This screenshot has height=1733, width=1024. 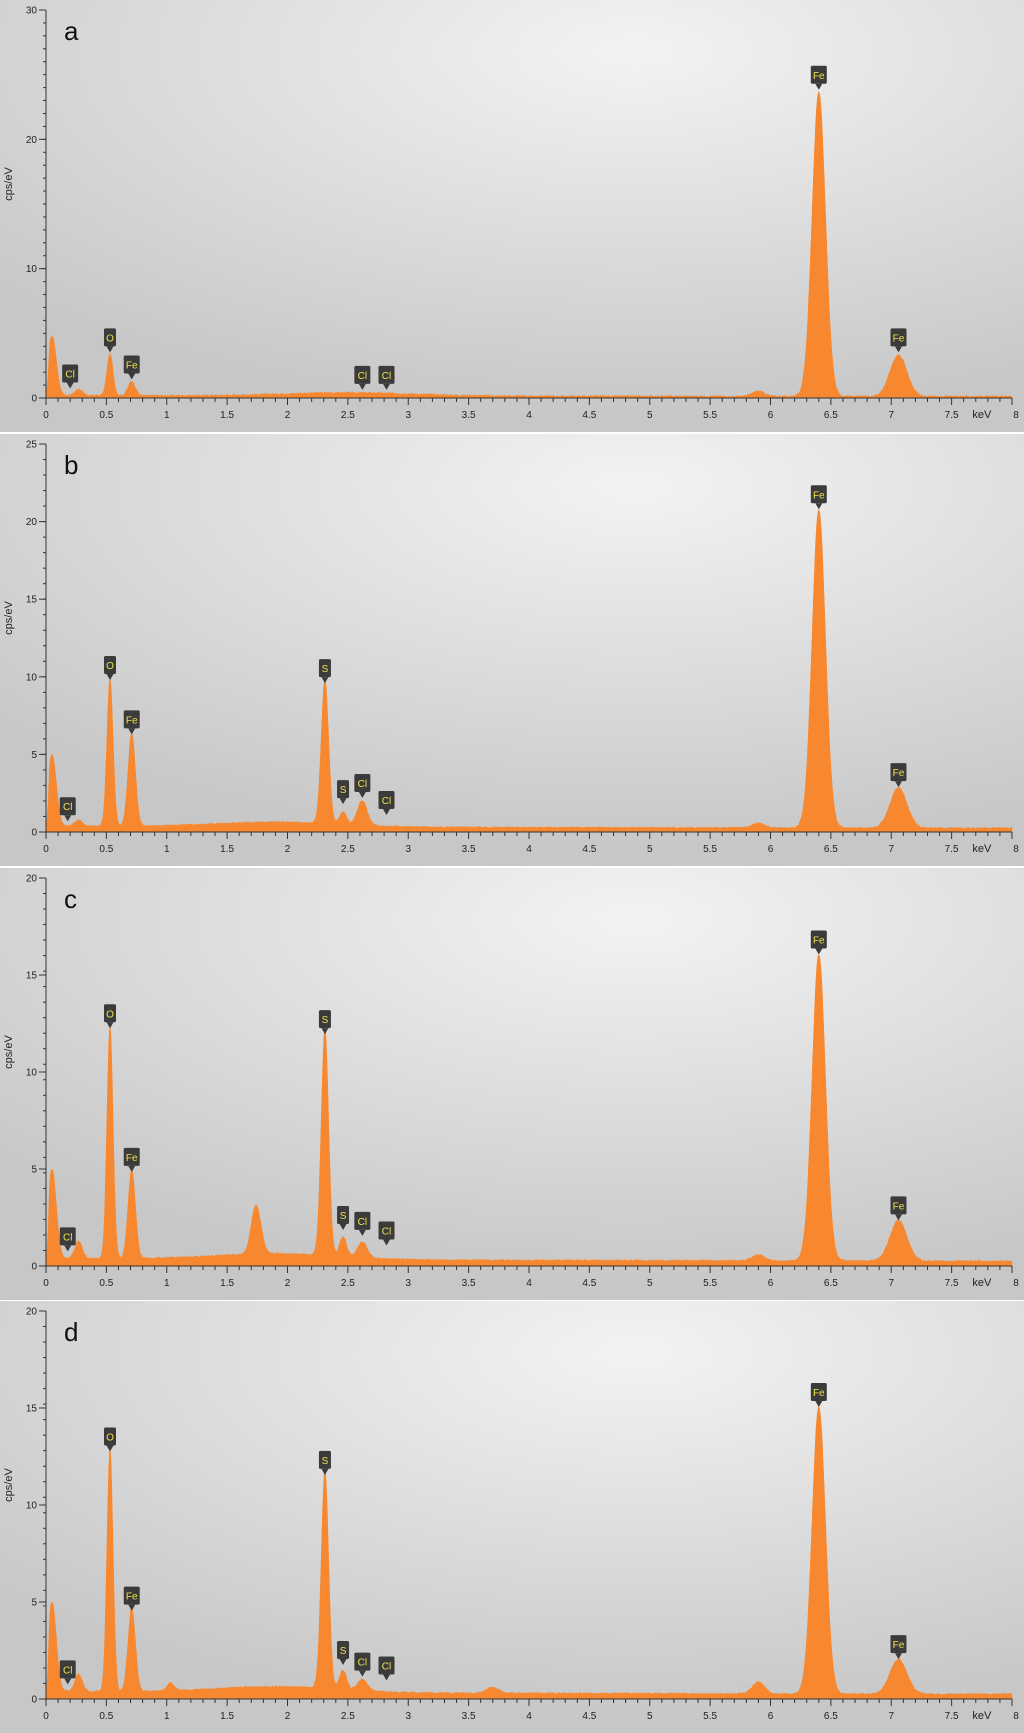 I want to click on y-axis-label: cps/eV, so click(x=9, y=618).